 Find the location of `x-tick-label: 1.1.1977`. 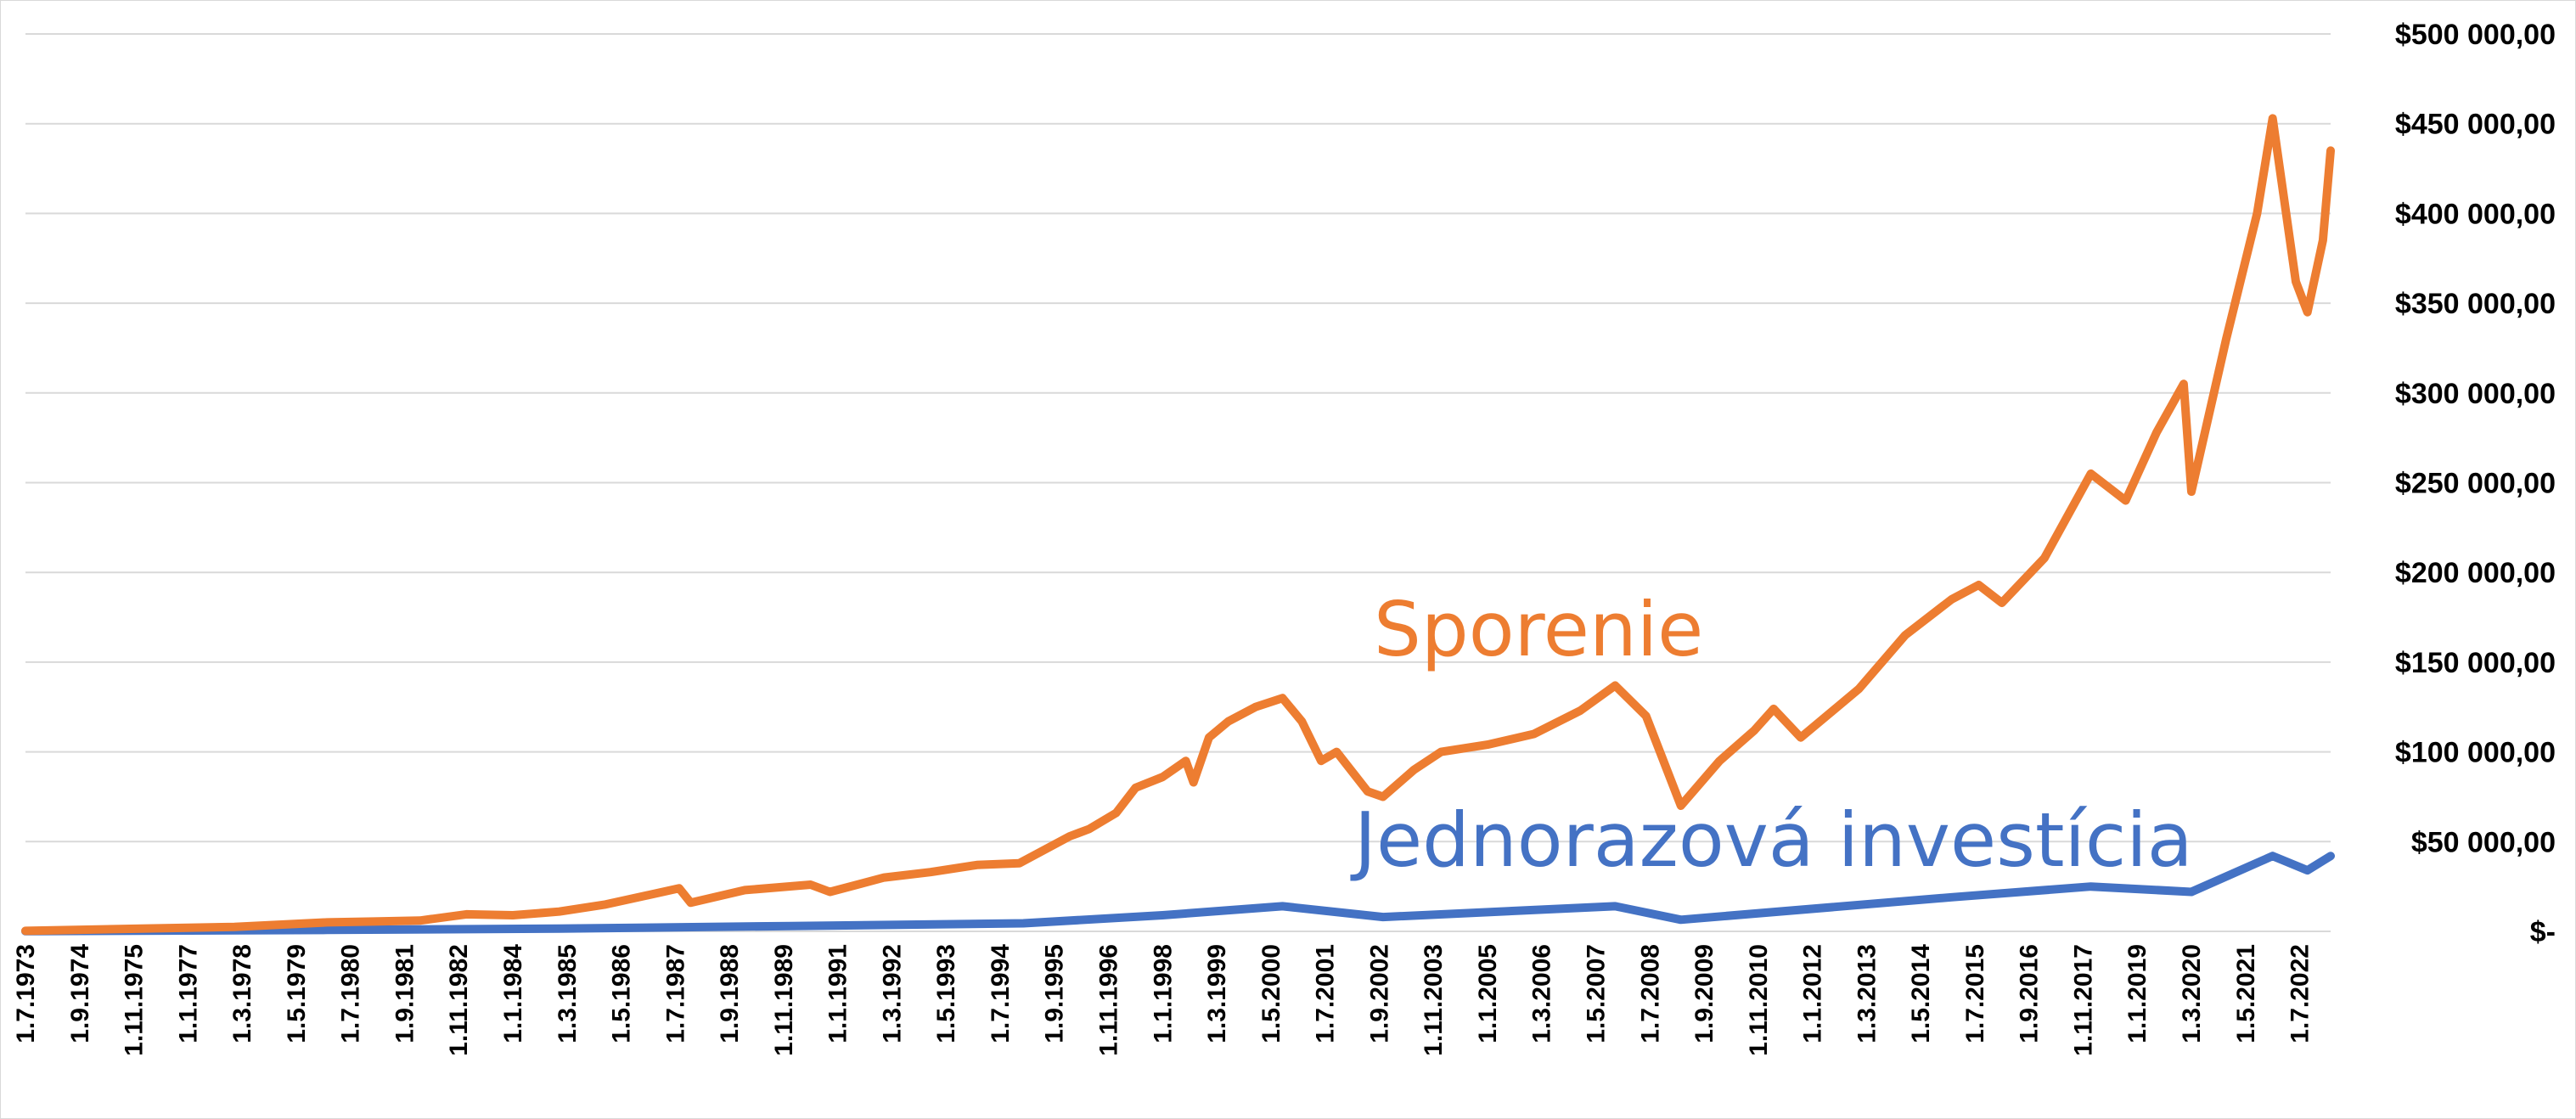

x-tick-label: 1.1.1977 is located at coordinates (188, 993).